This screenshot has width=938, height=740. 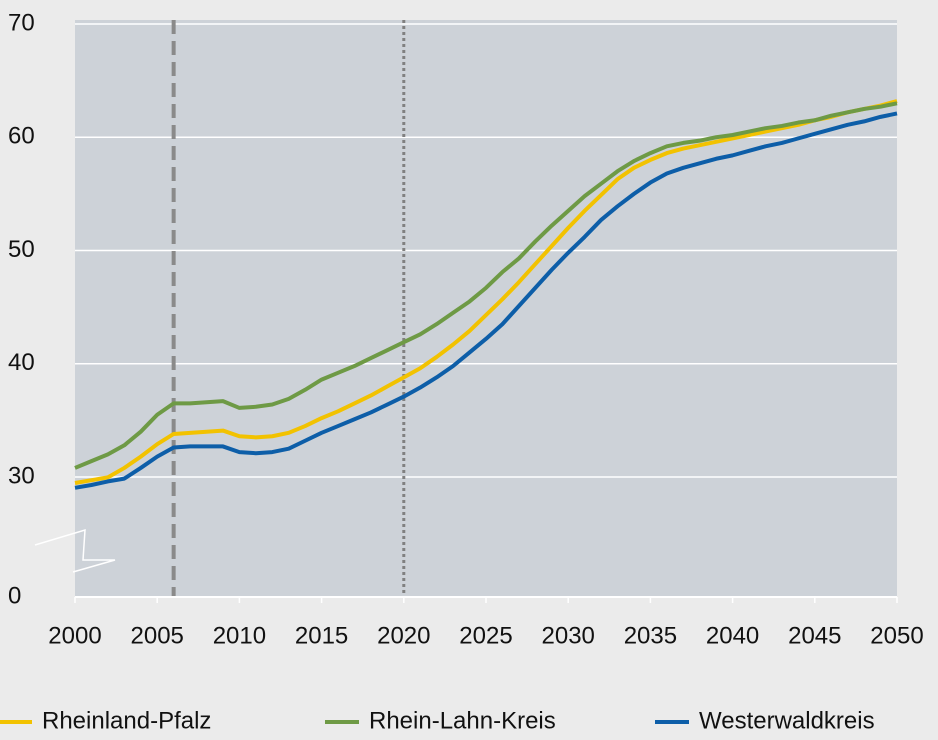 What do you see at coordinates (787, 720) in the screenshot?
I see `legend-label: Westerwaldkreis` at bounding box center [787, 720].